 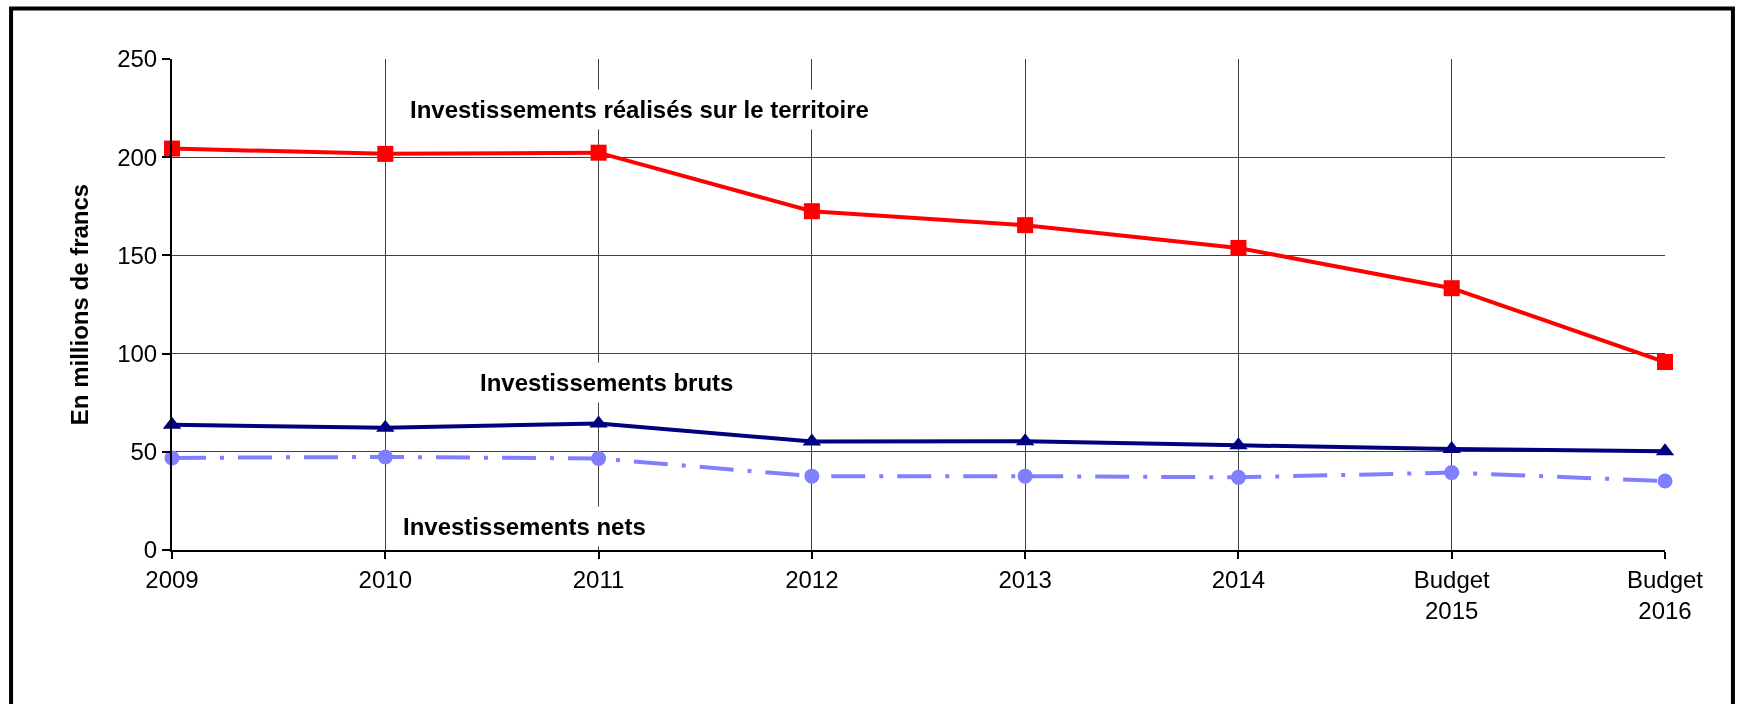 I want to click on y-axis-title: En millions de francs, so click(x=79, y=304).